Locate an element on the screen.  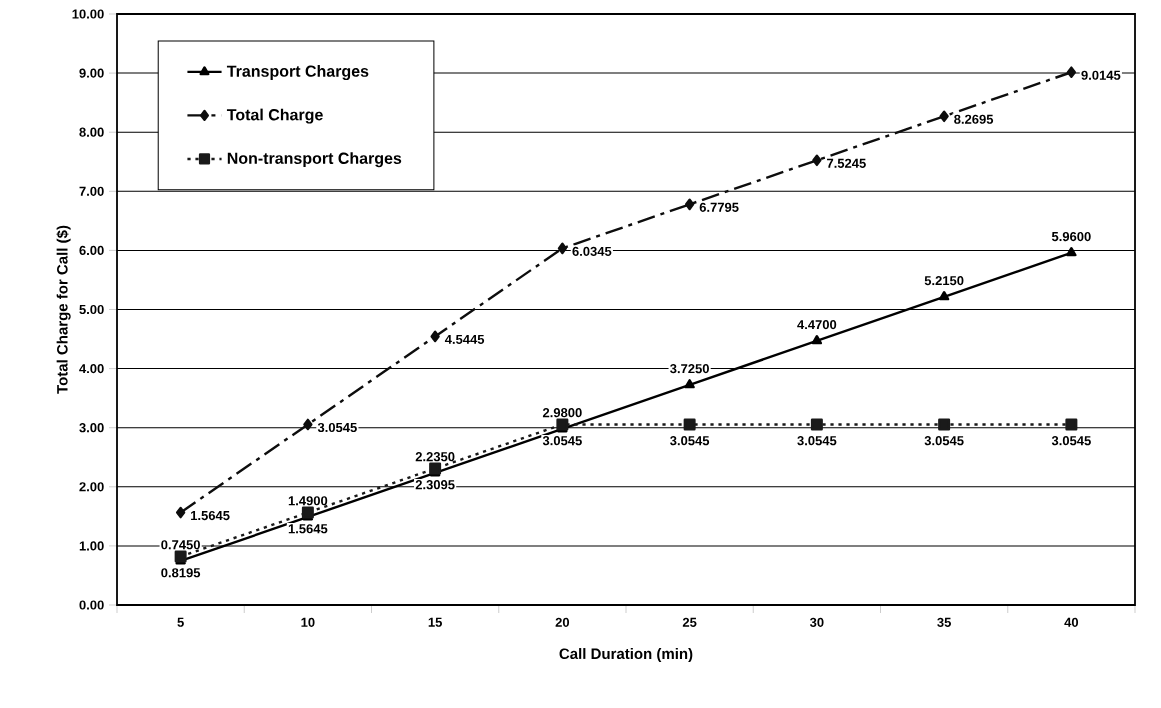
x-tick-label: 5 is located at coordinates (180, 622).